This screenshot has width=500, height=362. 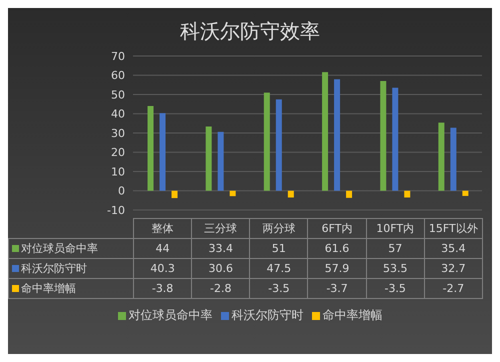 What do you see at coordinates (221, 248) in the screenshot?
I see `data-label: 33.4` at bounding box center [221, 248].